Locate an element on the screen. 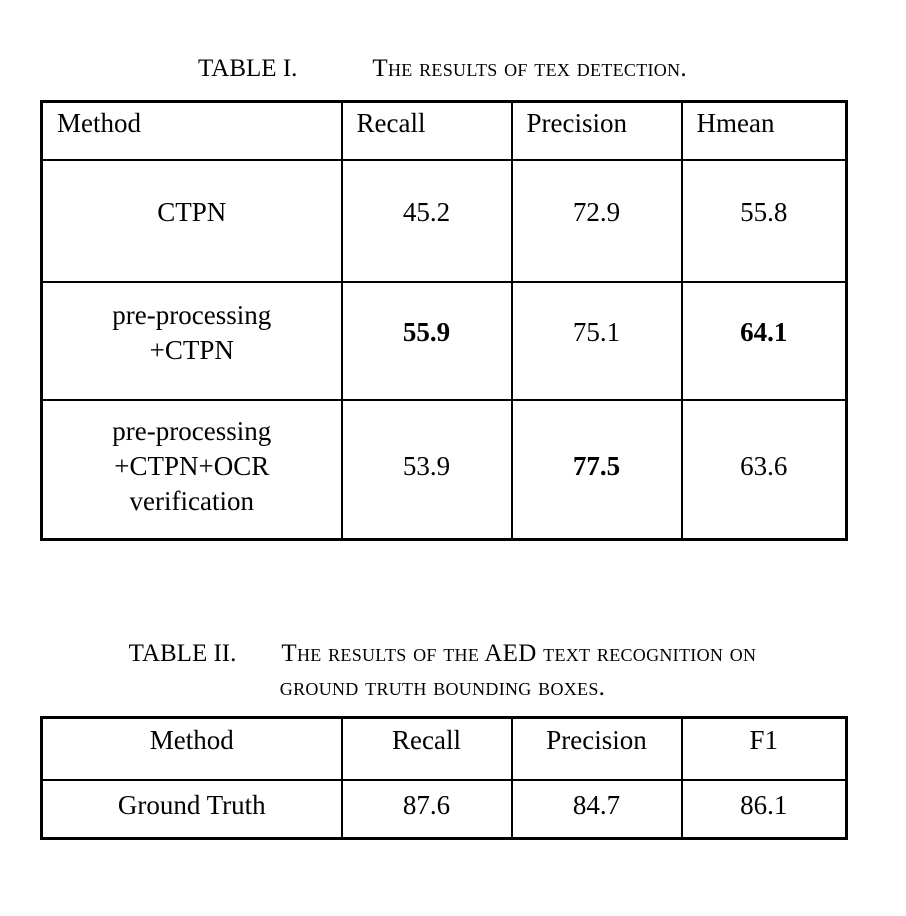 The height and width of the screenshot is (916, 906). table1-header-hmean: Hmean is located at coordinates (764, 130).